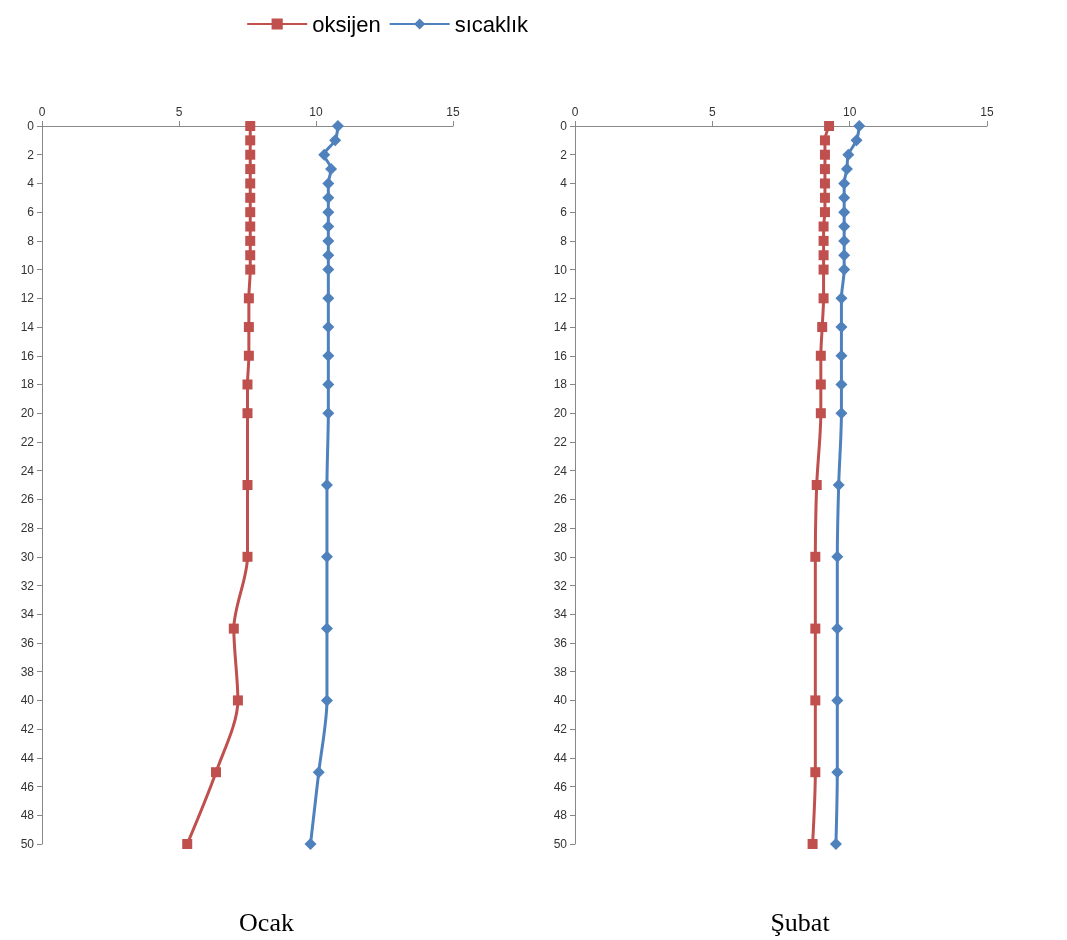 This screenshot has width=1067, height=940. Describe the element at coordinates (800, 922) in the screenshot. I see `text: Şubat` at that location.